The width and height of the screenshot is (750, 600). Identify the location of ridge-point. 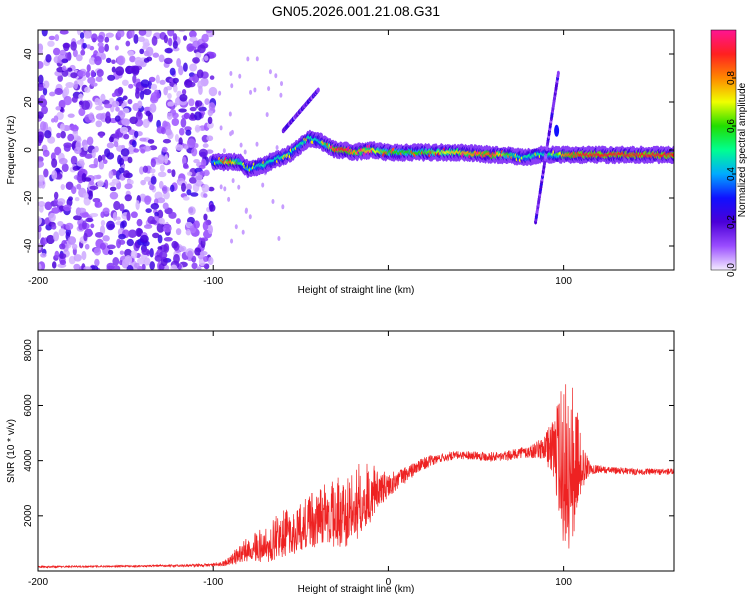
(558, 73).